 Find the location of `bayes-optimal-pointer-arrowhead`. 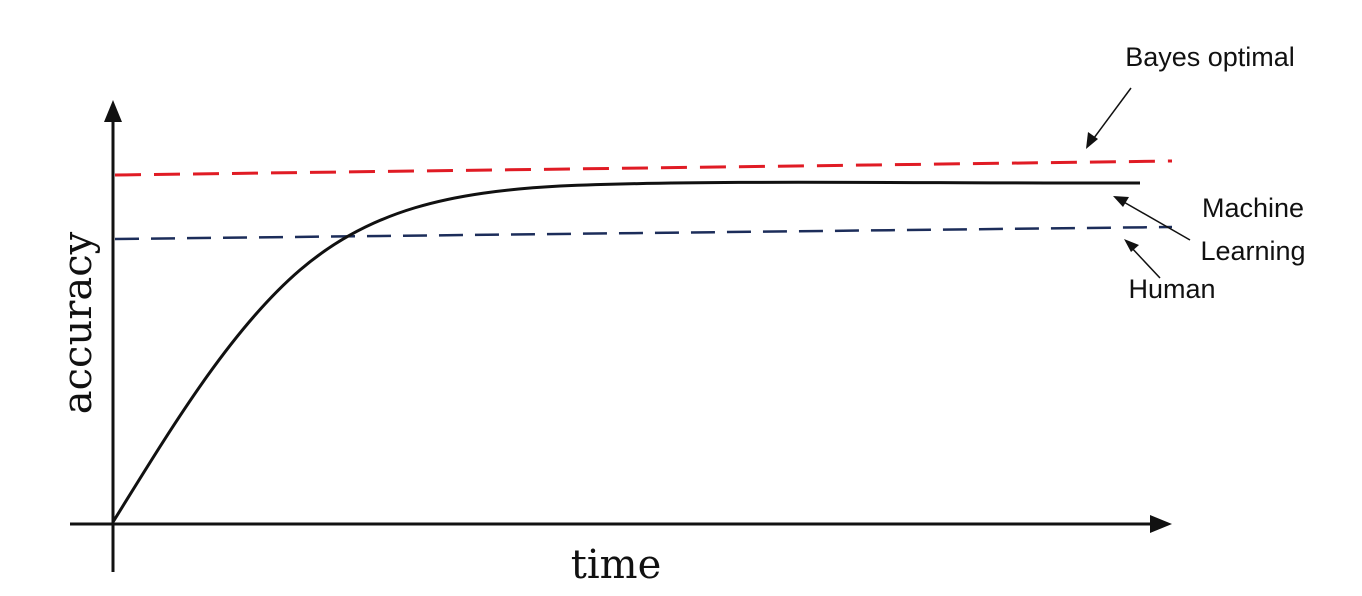

bayes-optimal-pointer-arrowhead is located at coordinates (1092, 140).